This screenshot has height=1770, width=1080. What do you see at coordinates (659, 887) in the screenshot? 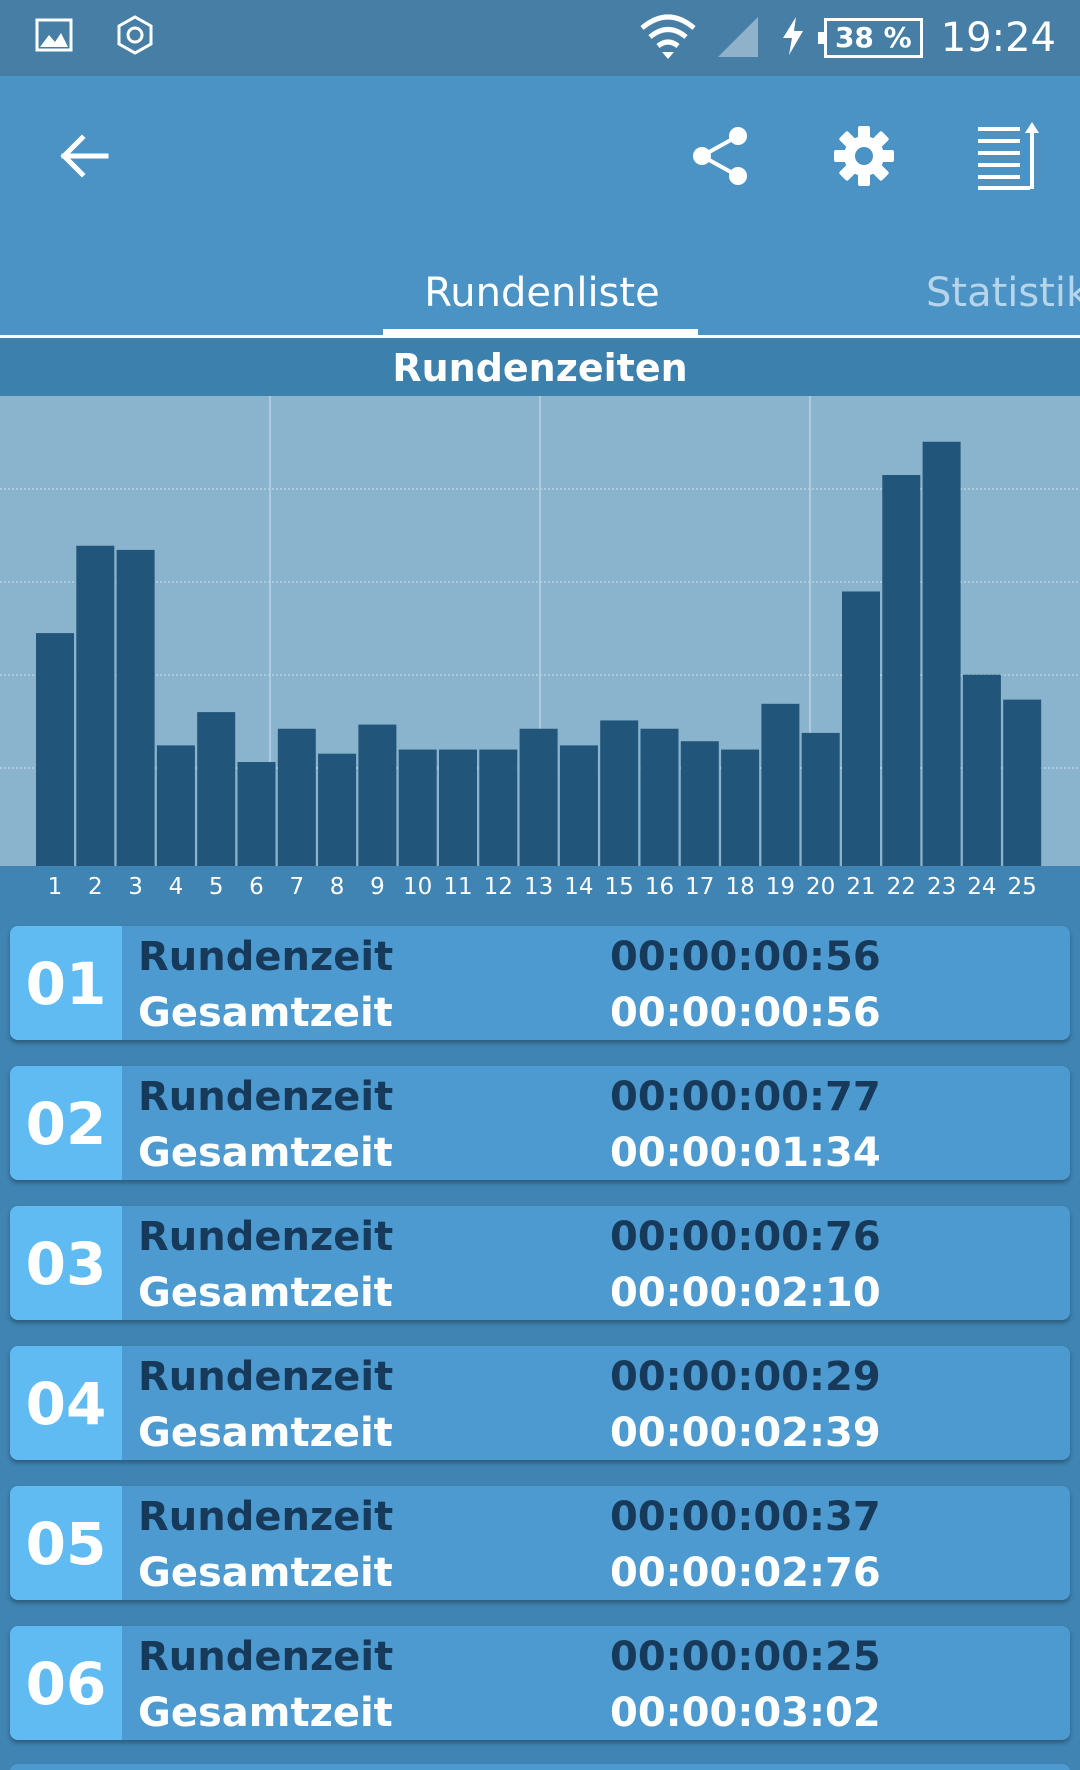
I see `x-tick-label: 16` at bounding box center [659, 887].